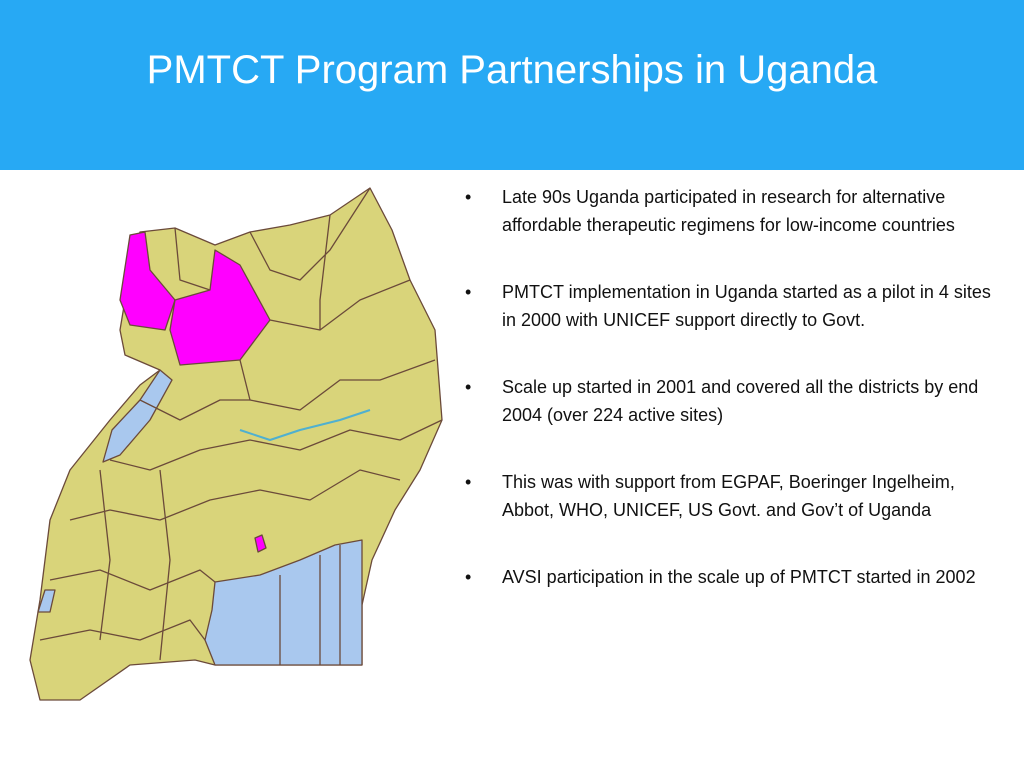 The width and height of the screenshot is (1024, 768). Describe the element at coordinates (512, 70) in the screenshot. I see `slide-title: PMTCT Program Partnerships in Uganda` at that location.